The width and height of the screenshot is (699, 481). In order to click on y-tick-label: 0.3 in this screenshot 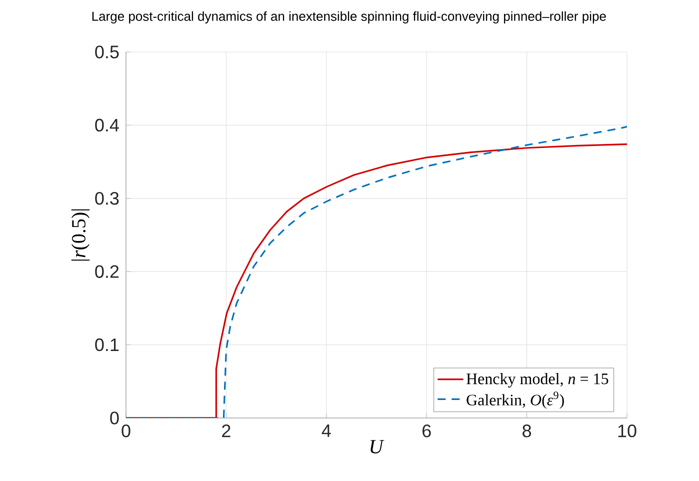, I will do `click(107, 198)`.